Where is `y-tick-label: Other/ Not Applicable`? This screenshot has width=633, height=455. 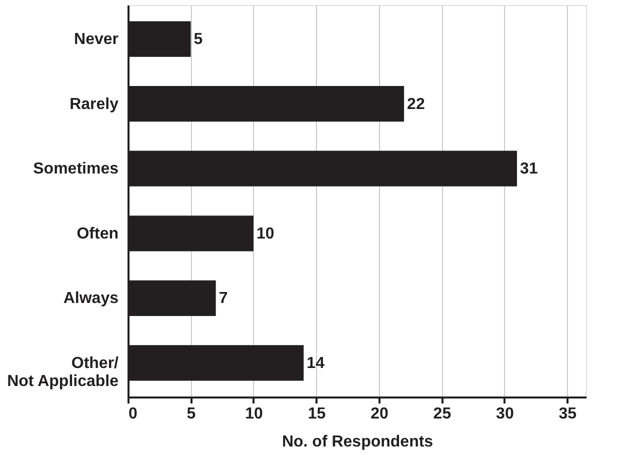 y-tick-label: Other/ Not Applicable is located at coordinates (63, 372).